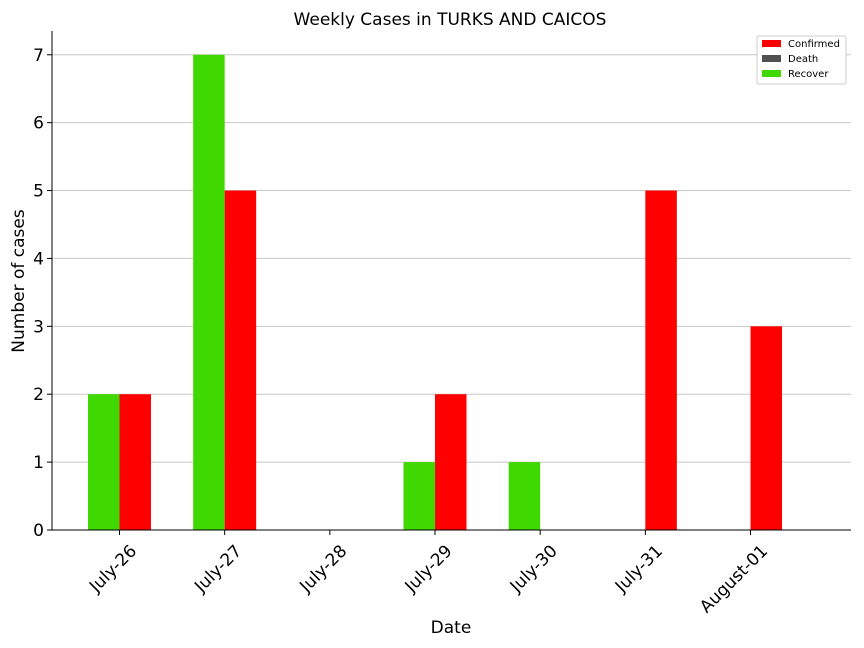 This screenshot has width=864, height=648. I want to click on legend-swatch-confirmed, so click(771, 43).